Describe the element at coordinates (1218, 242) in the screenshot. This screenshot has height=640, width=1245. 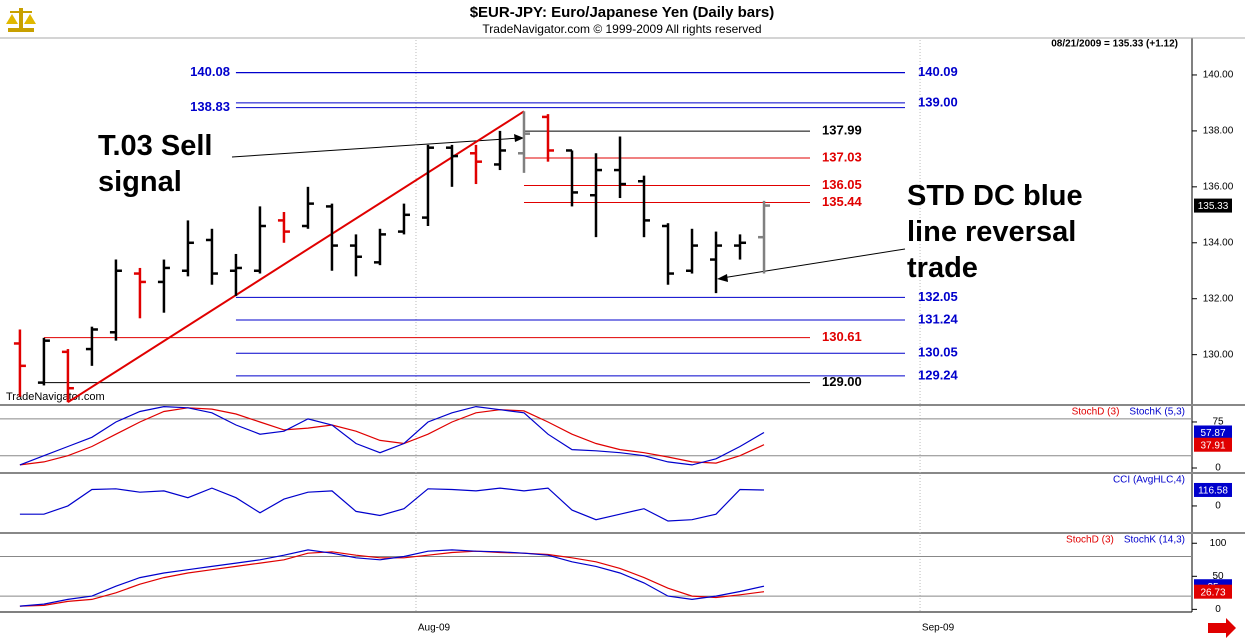
I see `y-tick-label: 134.00` at that location.